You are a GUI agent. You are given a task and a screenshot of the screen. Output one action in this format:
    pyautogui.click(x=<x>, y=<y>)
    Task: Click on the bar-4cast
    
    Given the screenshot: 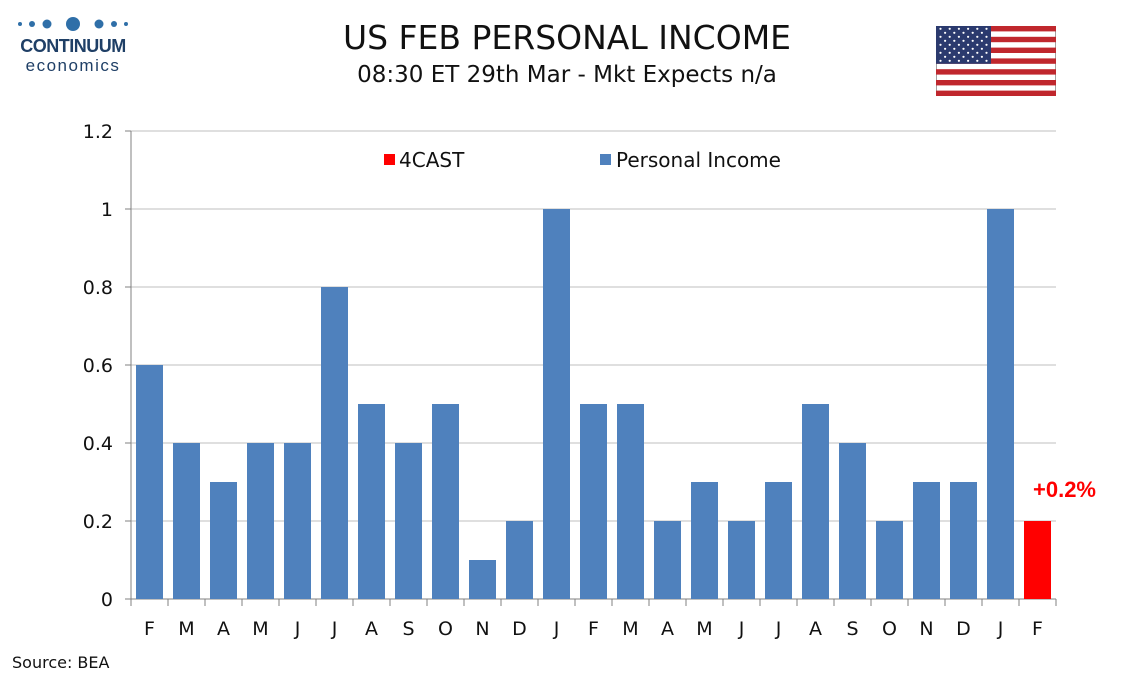 What is the action you would take?
    pyautogui.click(x=1037, y=560)
    